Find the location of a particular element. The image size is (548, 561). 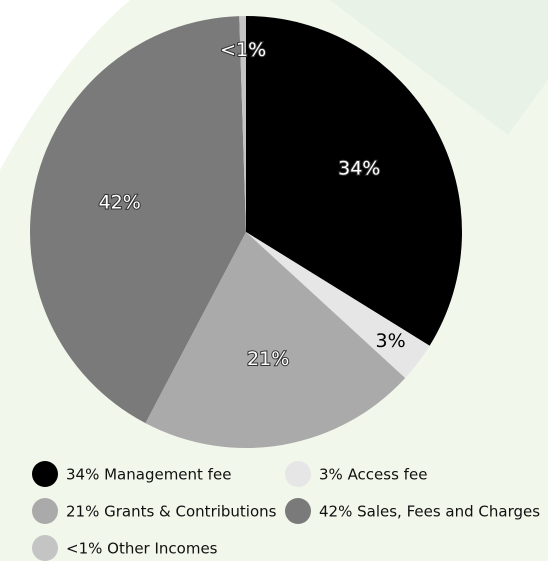

legend-label: <1% Other Incomes is located at coordinates (142, 549).